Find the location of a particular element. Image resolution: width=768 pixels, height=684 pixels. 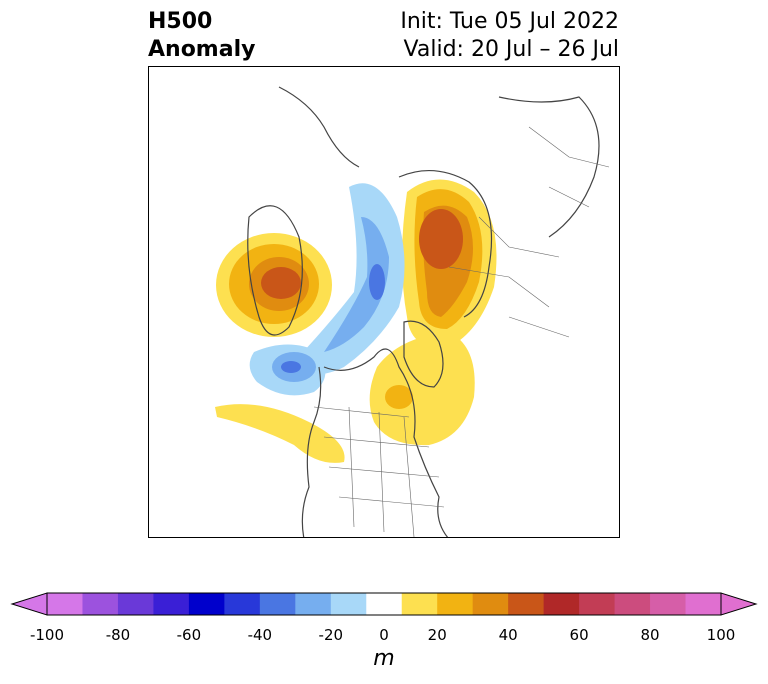

anomaly-fill-western-us is located at coordinates (280, 433).